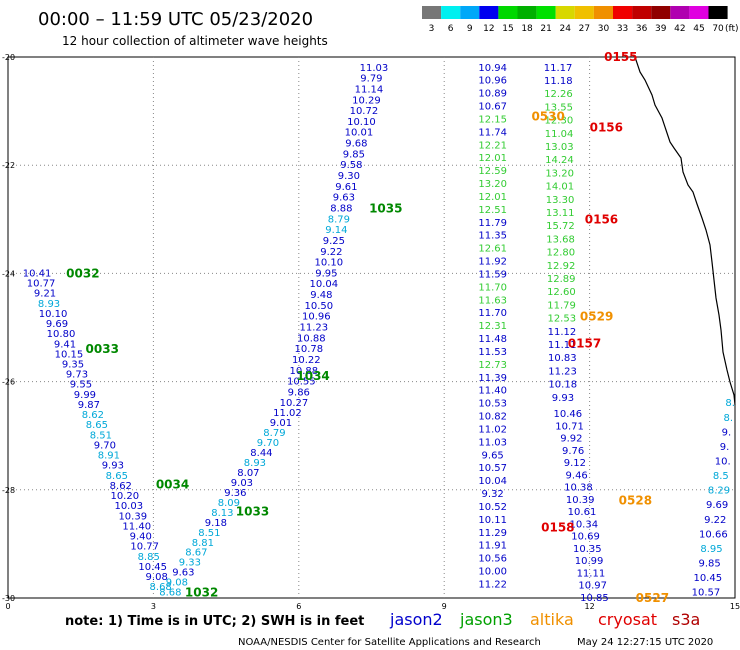 This screenshot has height=650, width=740. I want to click on swh-value: 9.36, so click(235, 493).